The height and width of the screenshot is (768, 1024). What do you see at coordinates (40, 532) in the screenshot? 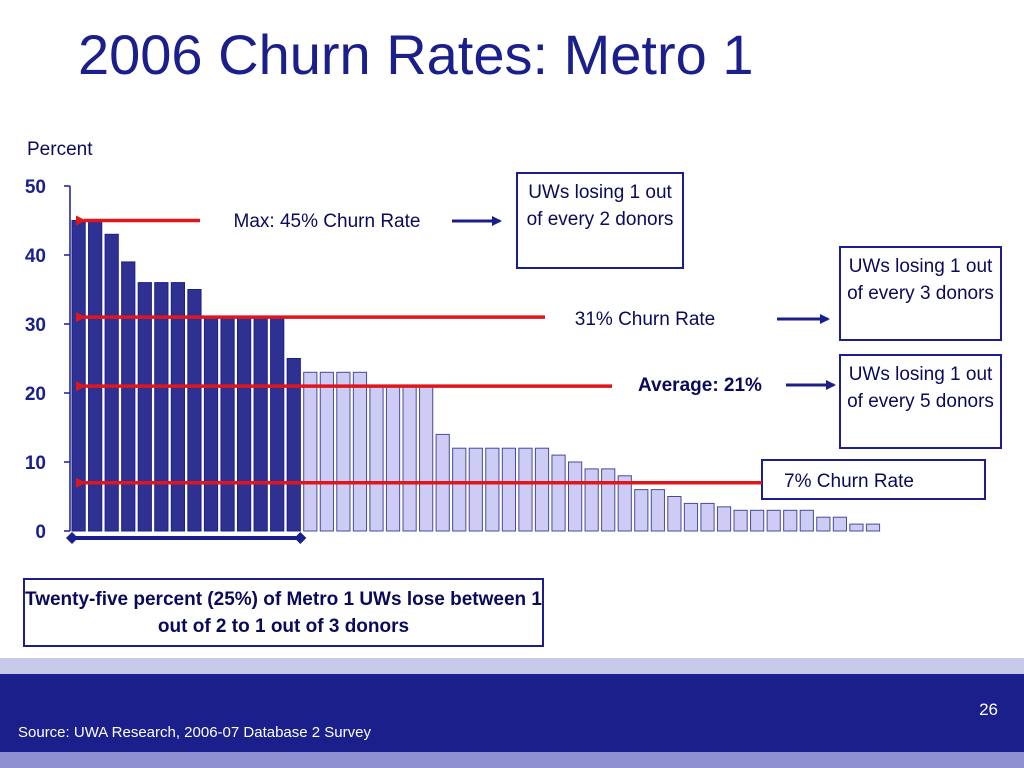
I see `y-tick-label: 0` at bounding box center [40, 532].